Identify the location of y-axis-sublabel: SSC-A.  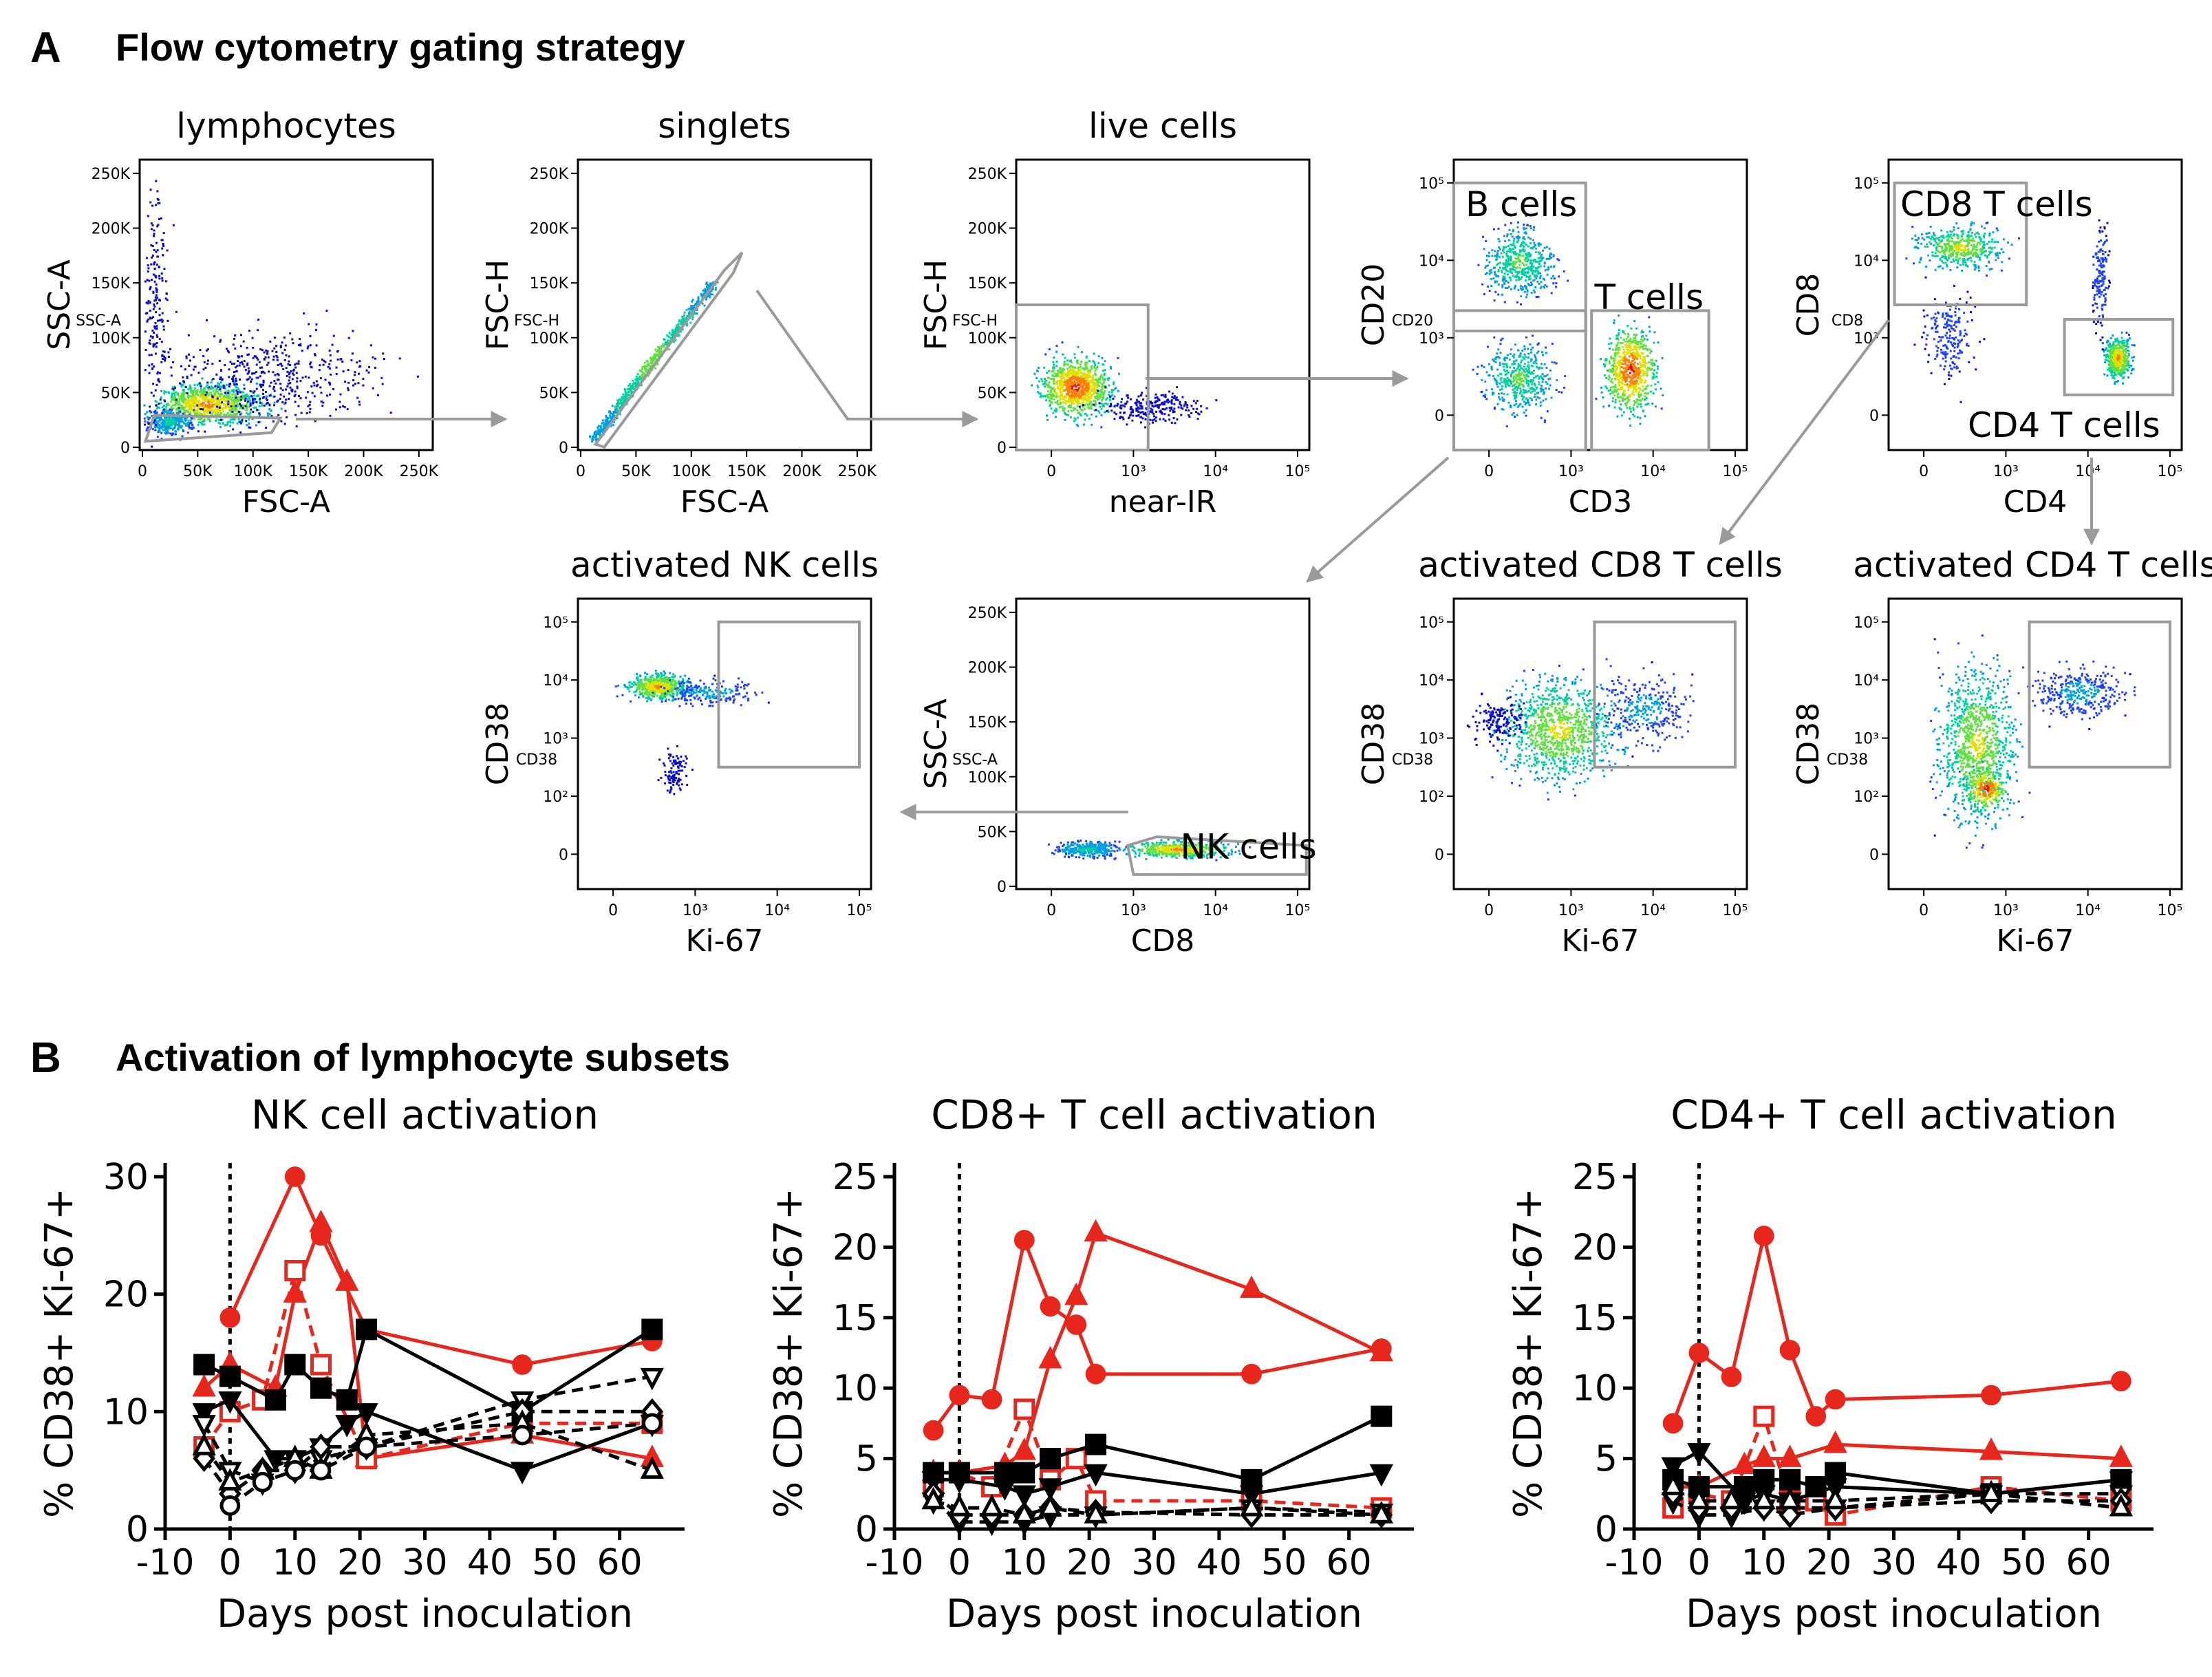
(99, 321).